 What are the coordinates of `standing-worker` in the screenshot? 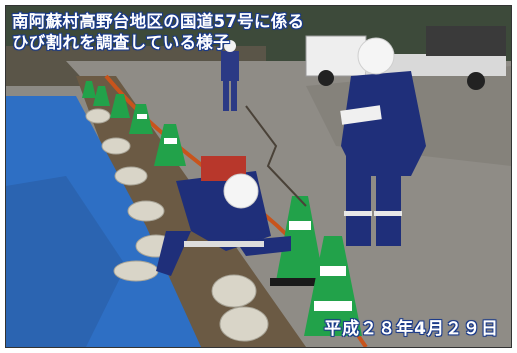 It's located at (383, 141).